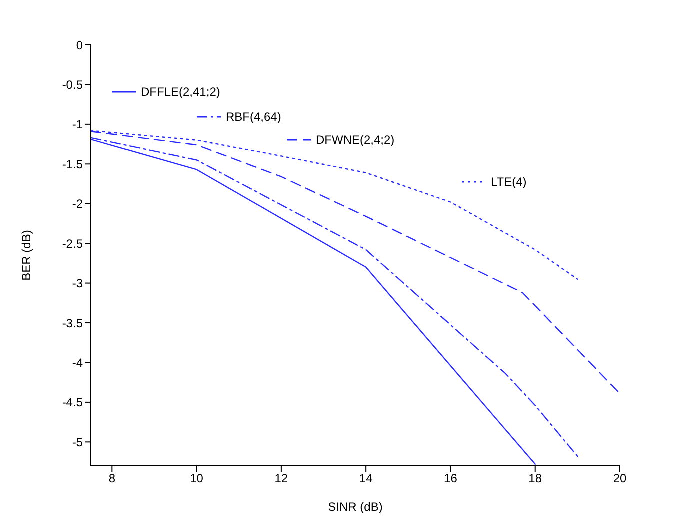  What do you see at coordinates (451, 479) in the screenshot?
I see `x-tick-label: 16` at bounding box center [451, 479].